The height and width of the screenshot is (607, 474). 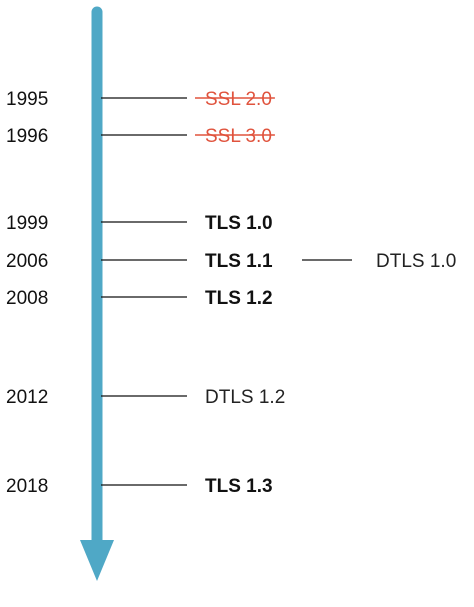 What do you see at coordinates (139, 298) in the screenshot?
I see `timeline-event: 2008 TLS 1.2` at bounding box center [139, 298].